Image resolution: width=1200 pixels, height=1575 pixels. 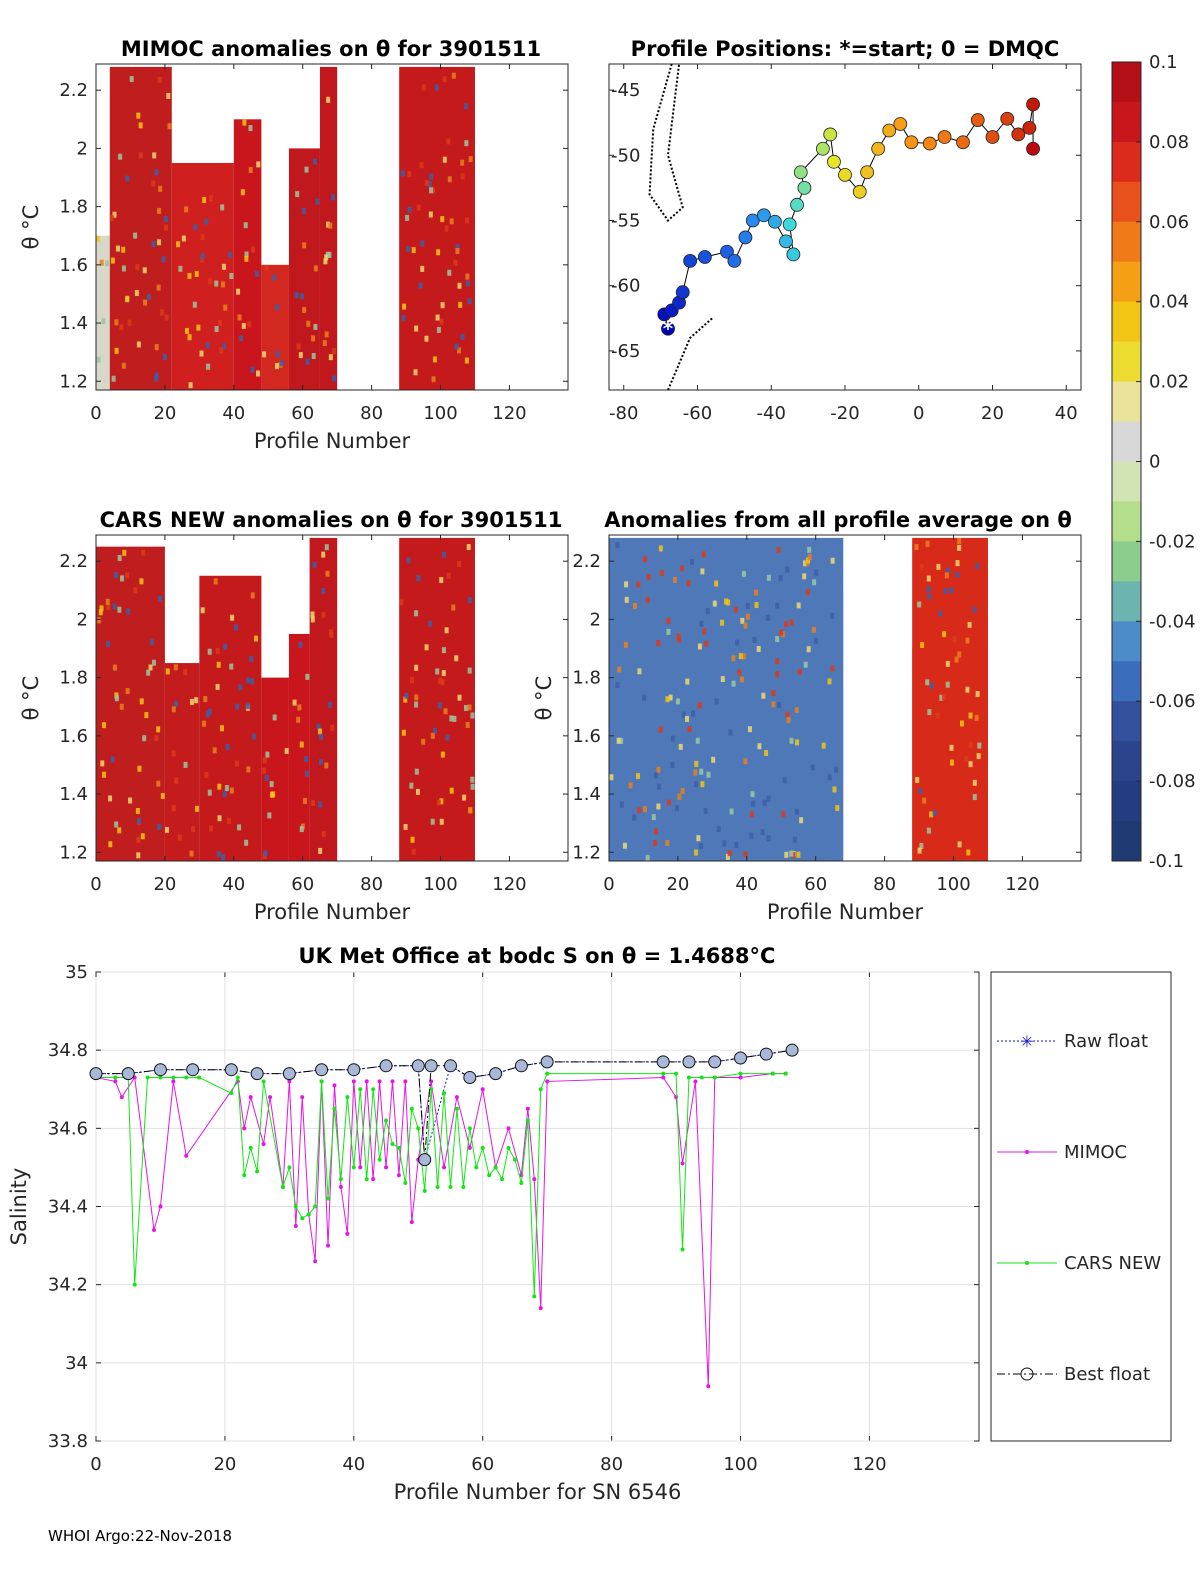 What do you see at coordinates (82, 619) in the screenshot?
I see `y-tick-label: 2` at bounding box center [82, 619].